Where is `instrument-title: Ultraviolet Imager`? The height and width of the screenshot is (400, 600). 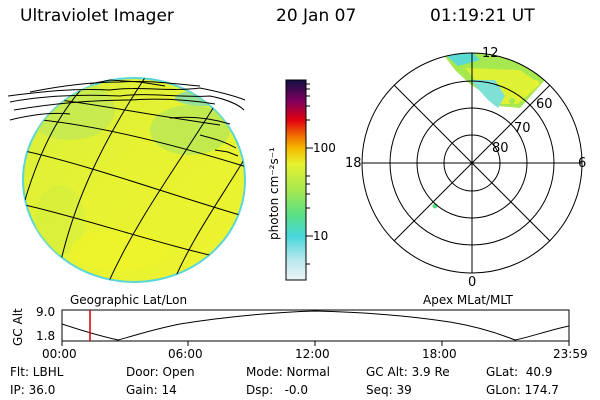
instrument-title: Ultraviolet Imager is located at coordinates (97, 16).